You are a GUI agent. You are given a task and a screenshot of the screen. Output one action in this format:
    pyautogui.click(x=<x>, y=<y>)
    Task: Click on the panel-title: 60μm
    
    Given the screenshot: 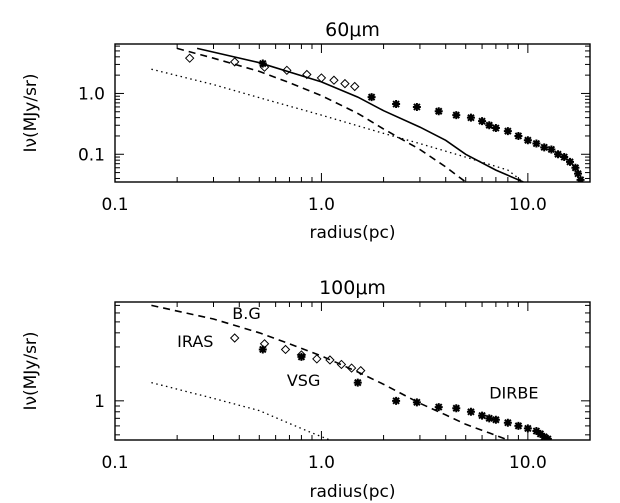 What is the action you would take?
    pyautogui.click(x=352, y=30)
    